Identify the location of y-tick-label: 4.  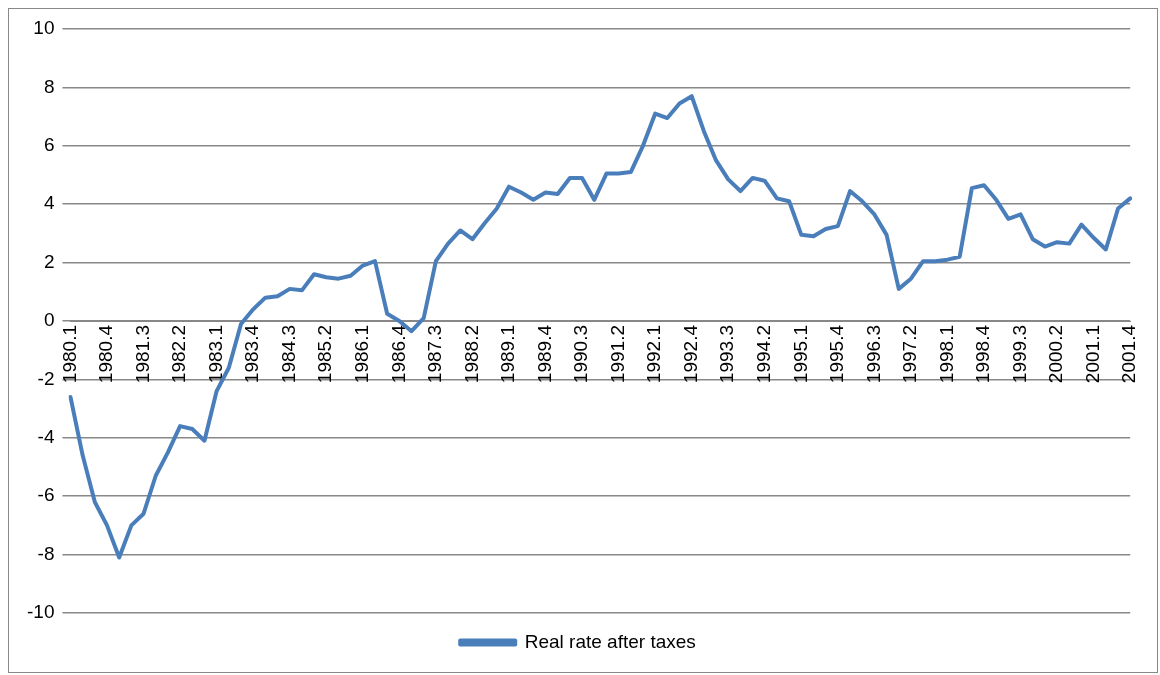
(49, 203).